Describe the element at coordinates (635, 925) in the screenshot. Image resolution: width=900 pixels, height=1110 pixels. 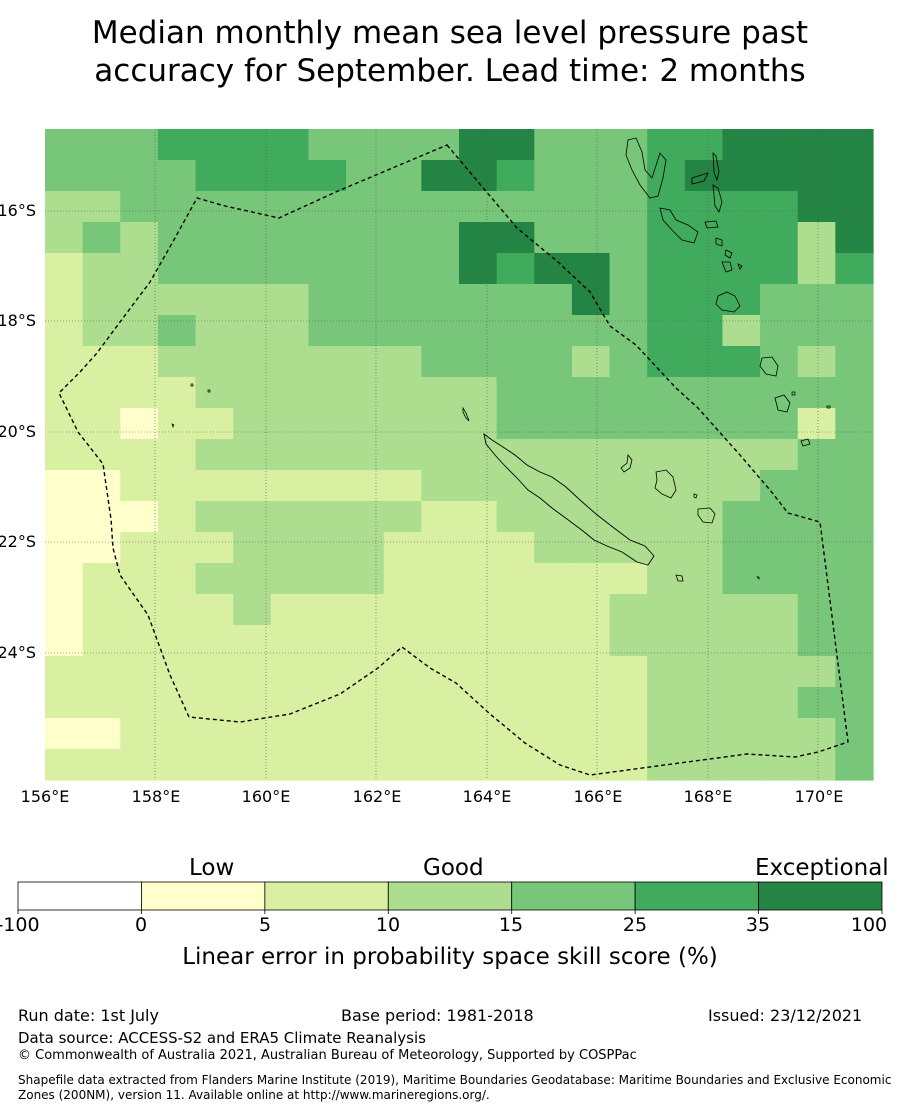
I see `tick-label-25: 25` at that location.